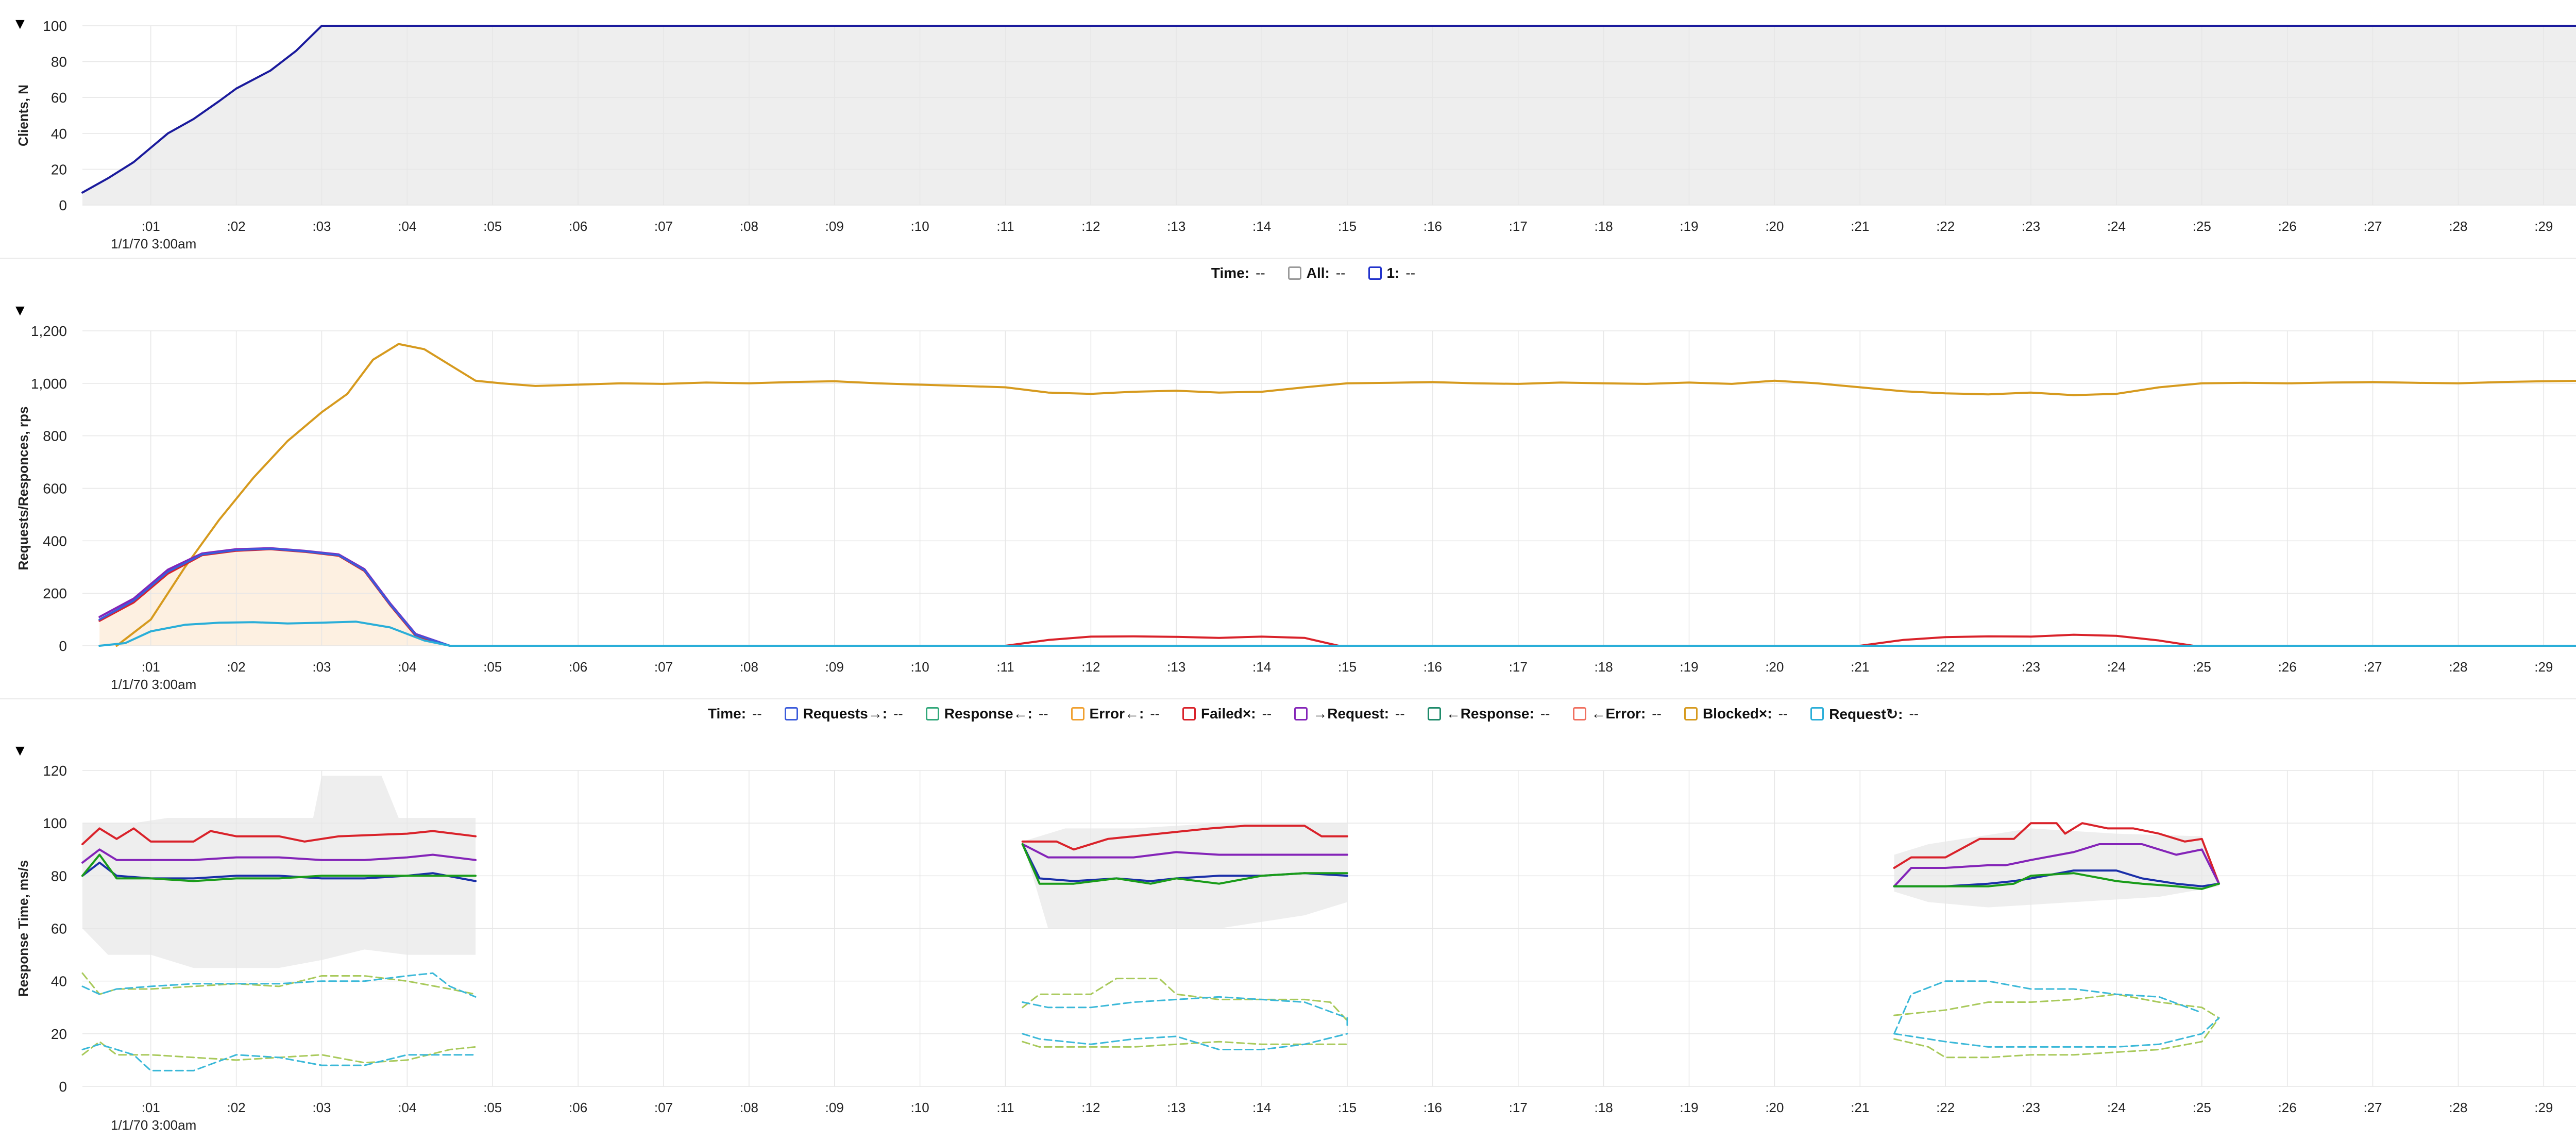 This screenshot has width=2576, height=1140. Describe the element at coordinates (63, 205) in the screenshot. I see `y-tick-label: 0` at that location.